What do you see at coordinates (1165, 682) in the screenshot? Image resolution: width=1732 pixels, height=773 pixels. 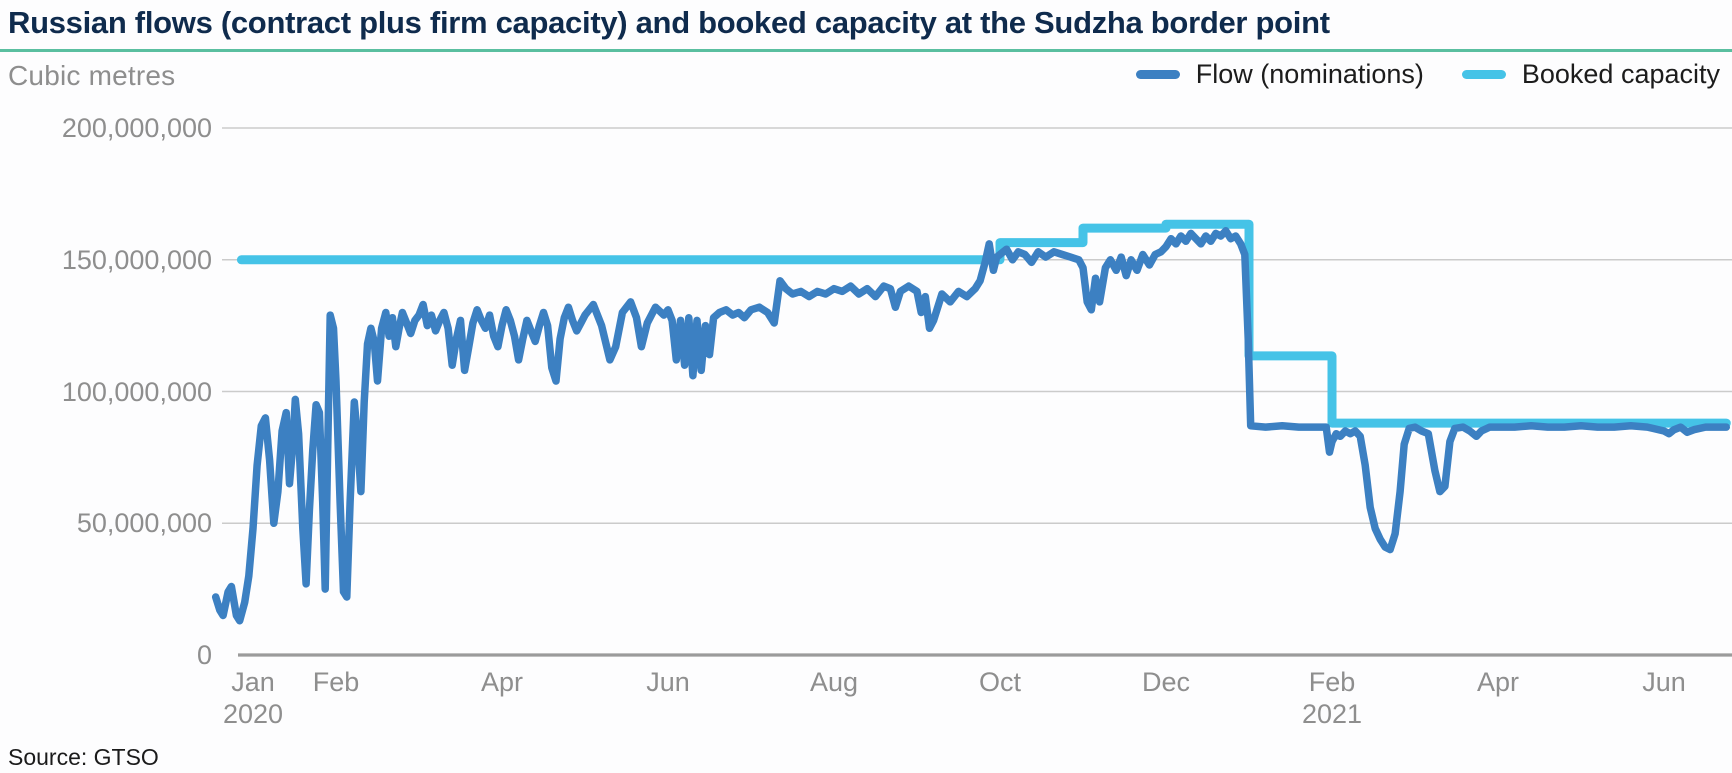 I see `x-axis-tick-label: Dec` at bounding box center [1165, 682].